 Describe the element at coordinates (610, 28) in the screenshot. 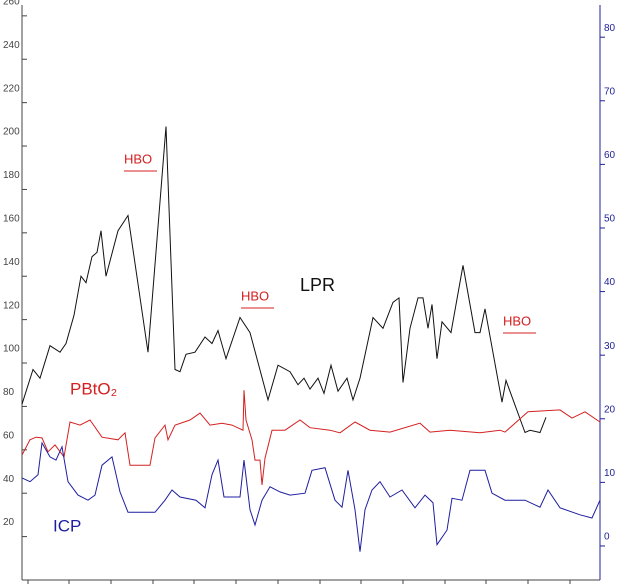

I see `y2-tick-label: 80` at that location.